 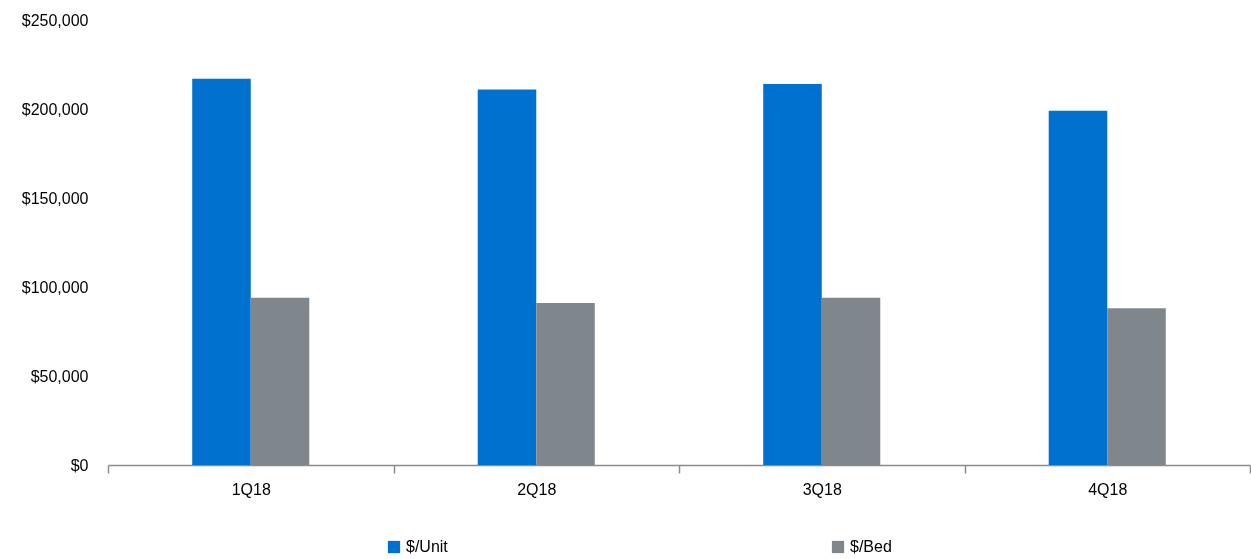 I want to click on x-tick-label: 2Q18, so click(x=537, y=489).